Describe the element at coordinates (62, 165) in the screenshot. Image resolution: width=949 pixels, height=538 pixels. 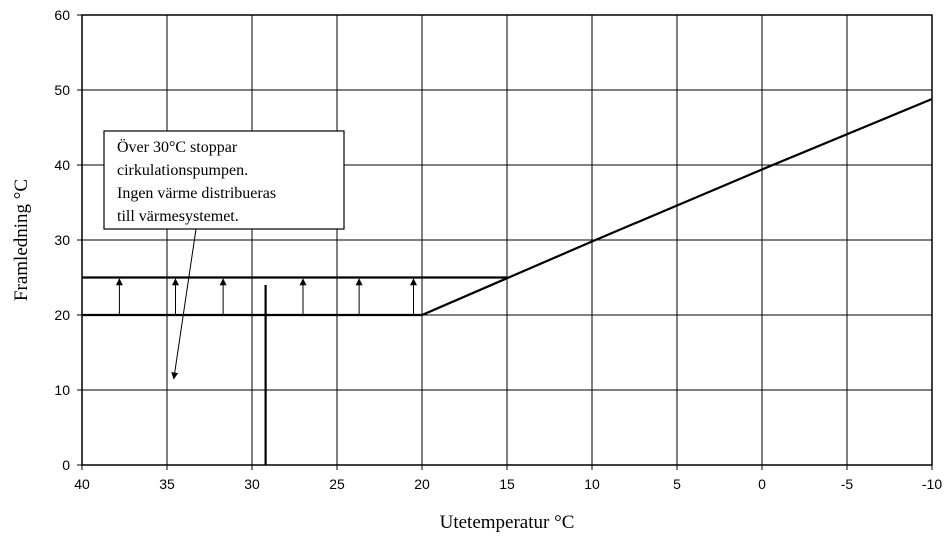
I see `y-tick-label: 40` at that location.